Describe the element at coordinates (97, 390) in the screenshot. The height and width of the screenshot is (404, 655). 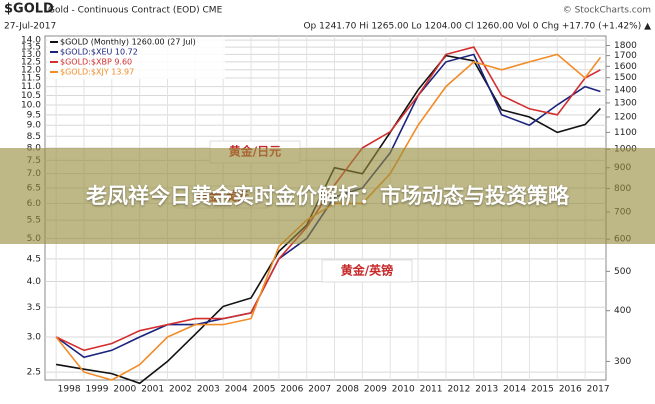
I see `x-tick-label: 1999` at that location.